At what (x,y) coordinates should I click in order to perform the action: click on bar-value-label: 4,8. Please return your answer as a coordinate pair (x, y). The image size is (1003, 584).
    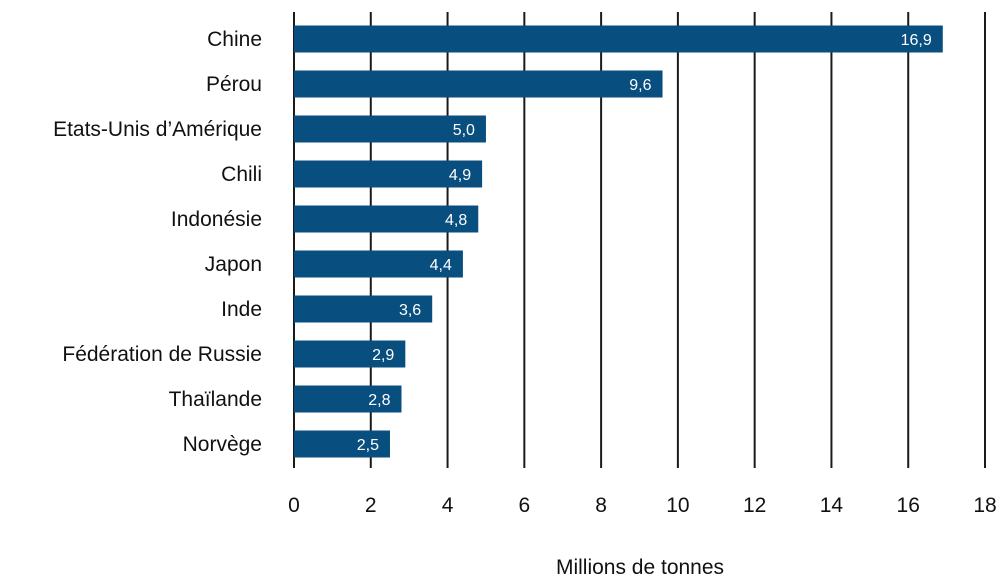
    Looking at the image, I should click on (456, 220).